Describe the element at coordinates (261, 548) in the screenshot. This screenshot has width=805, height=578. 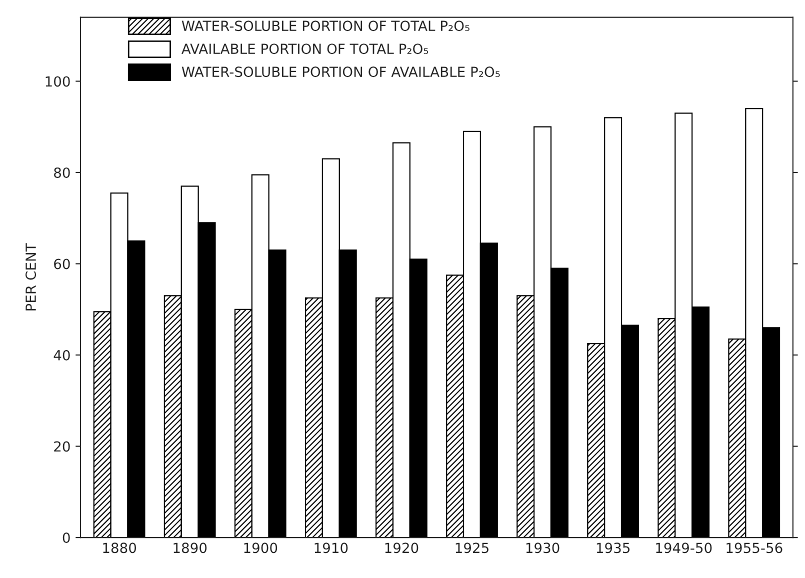
I see `x-tick-label: 1900` at that location.